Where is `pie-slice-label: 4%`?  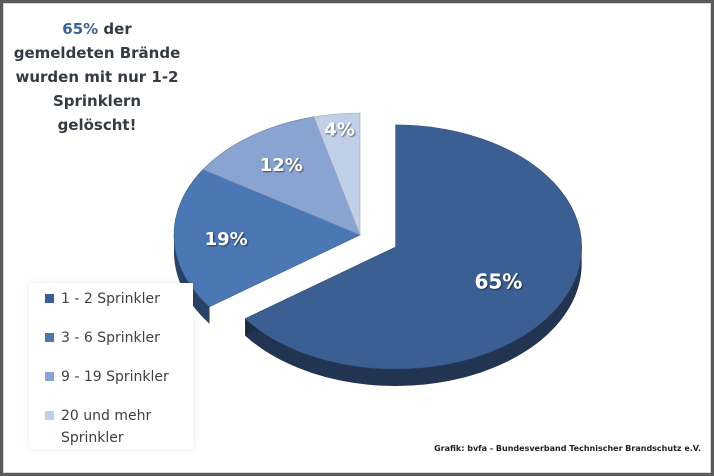
pie-slice-label: 4% is located at coordinates (339, 129).